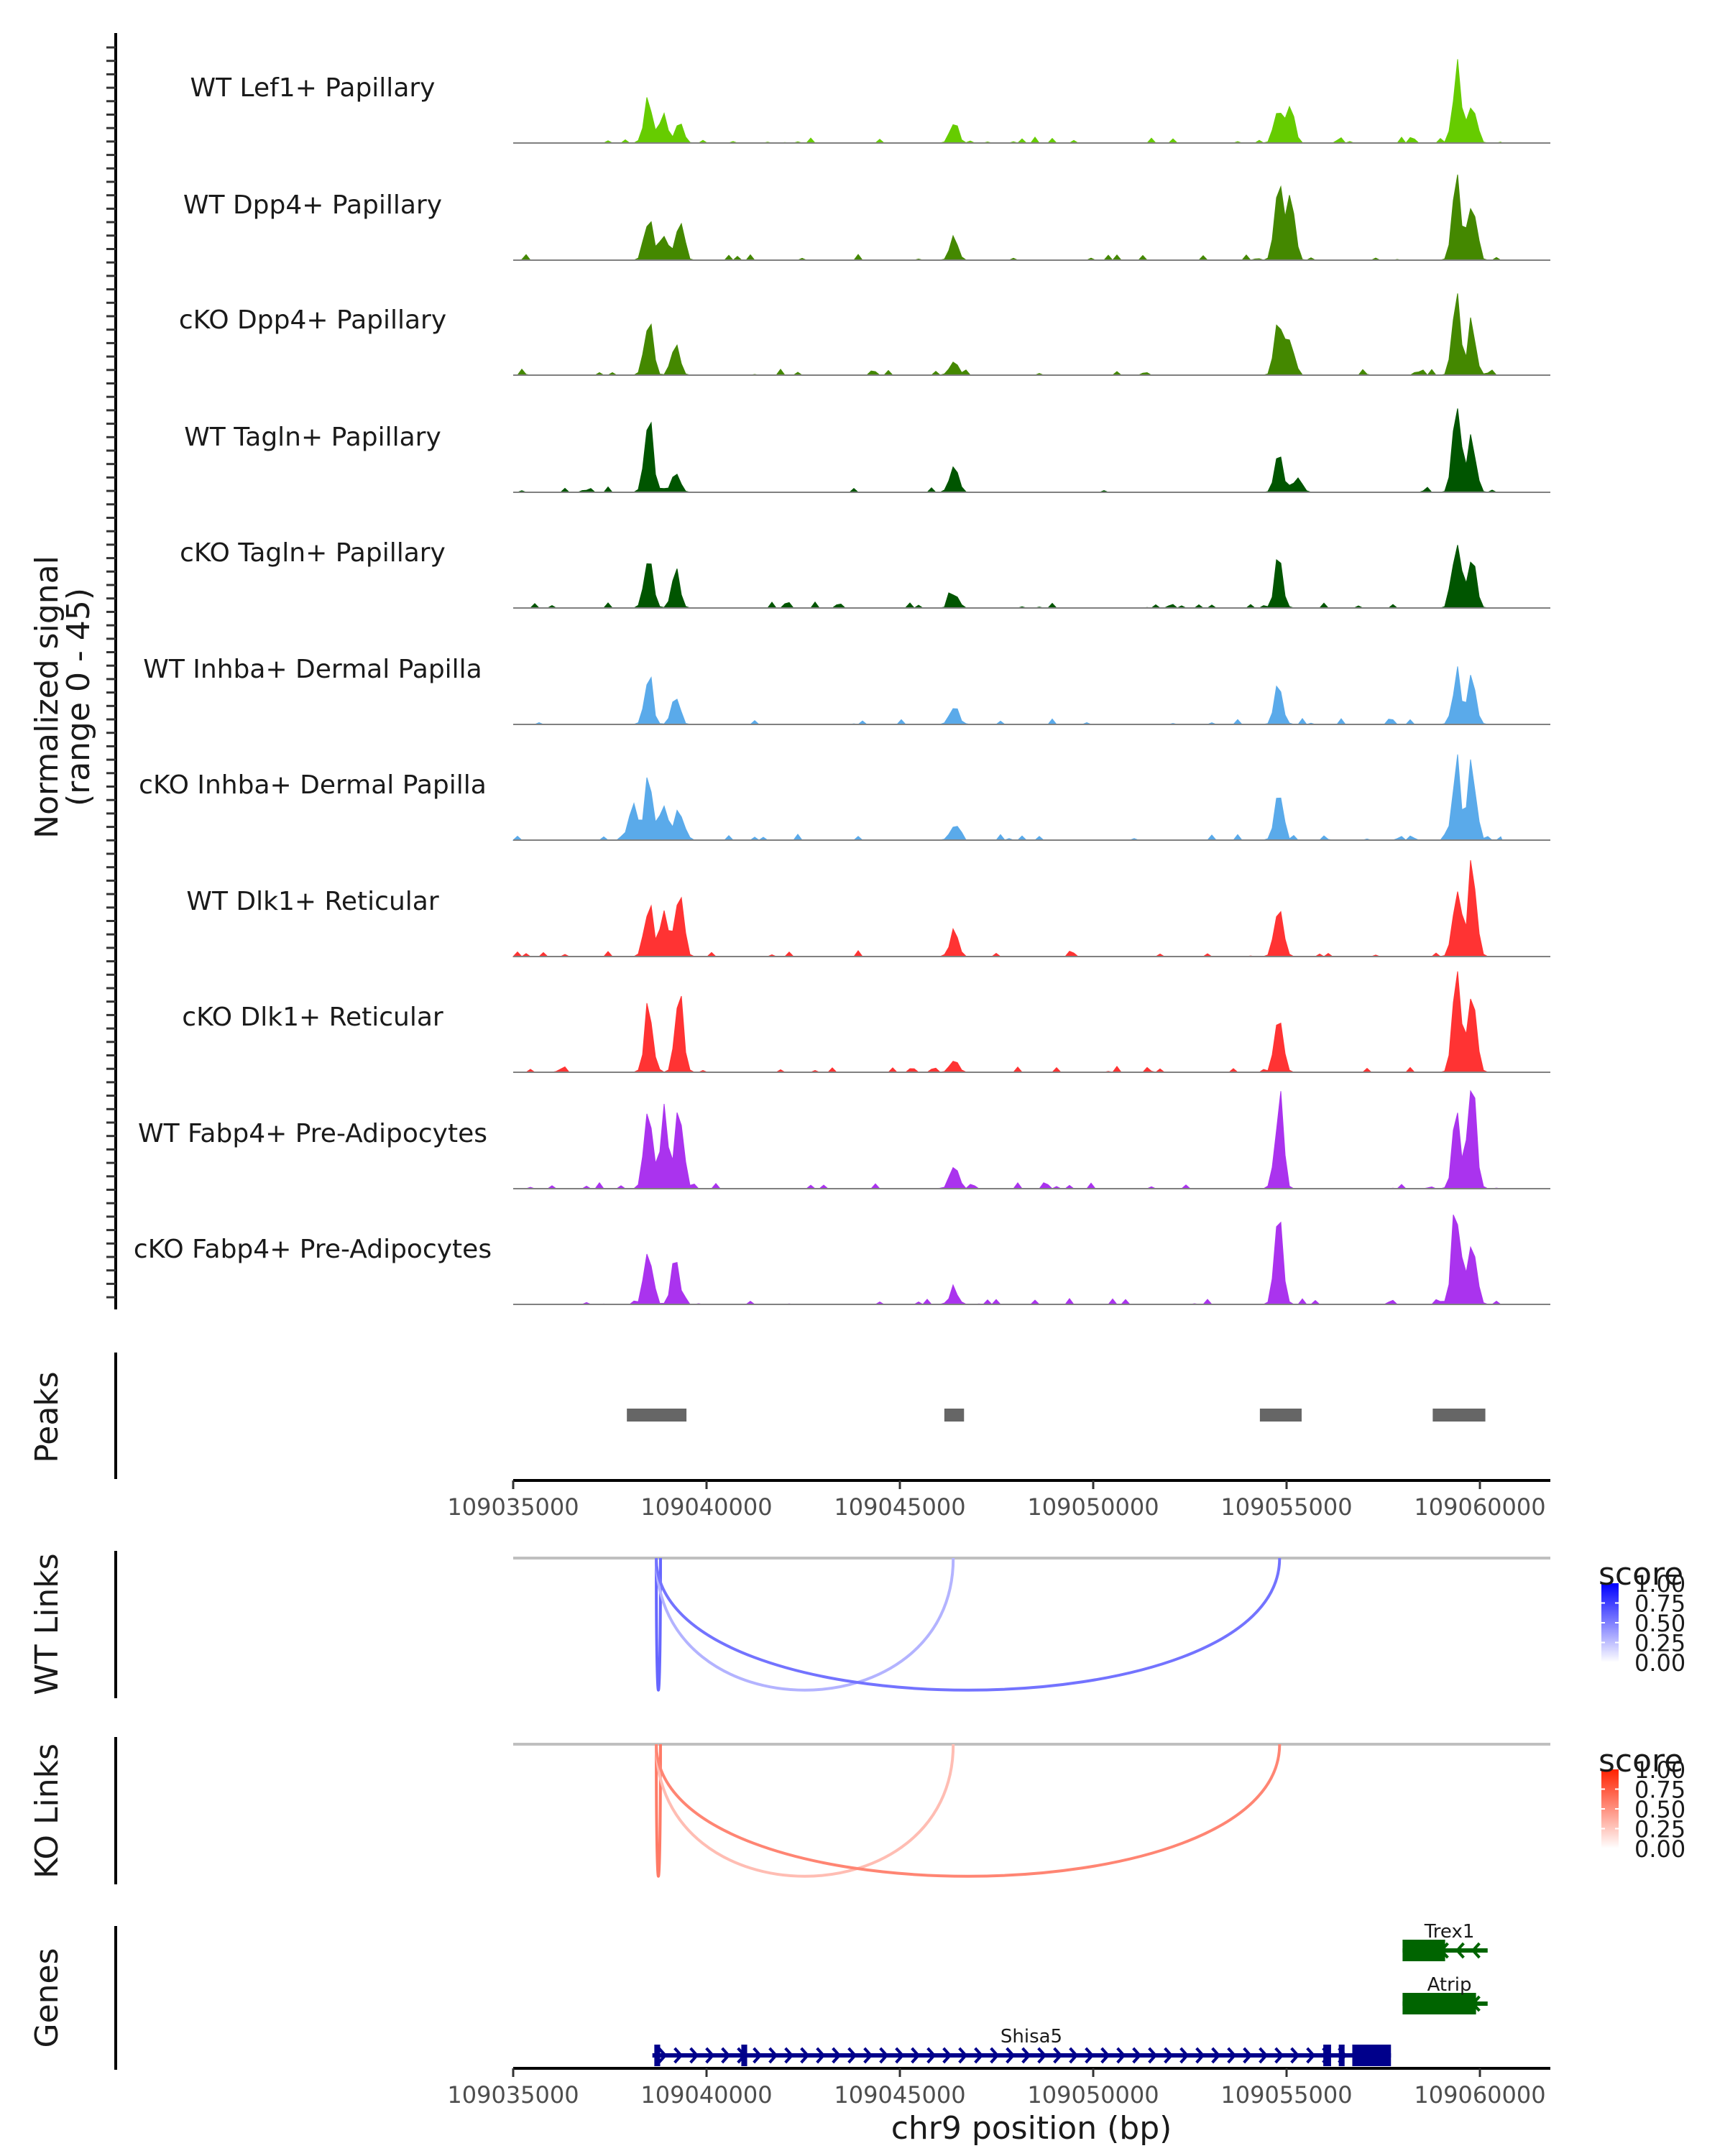 Image resolution: width=1725 pixels, height=2156 pixels. What do you see at coordinates (1031, 2129) in the screenshot?
I see `x-axis-label: chr9 position (bp)` at bounding box center [1031, 2129].